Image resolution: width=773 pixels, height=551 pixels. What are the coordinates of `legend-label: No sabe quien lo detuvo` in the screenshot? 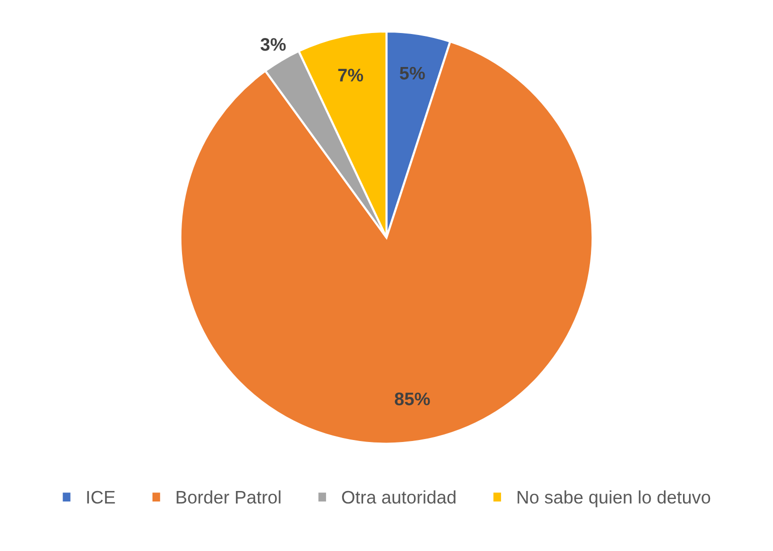 It's located at (614, 499).